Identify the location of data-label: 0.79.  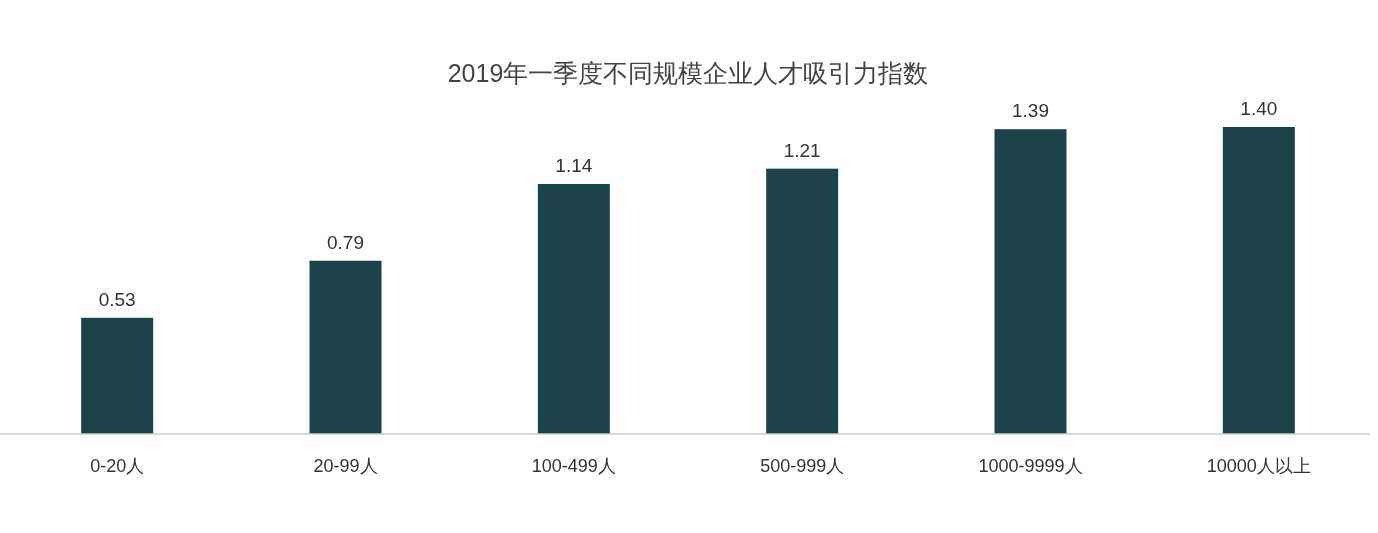
(345, 242).